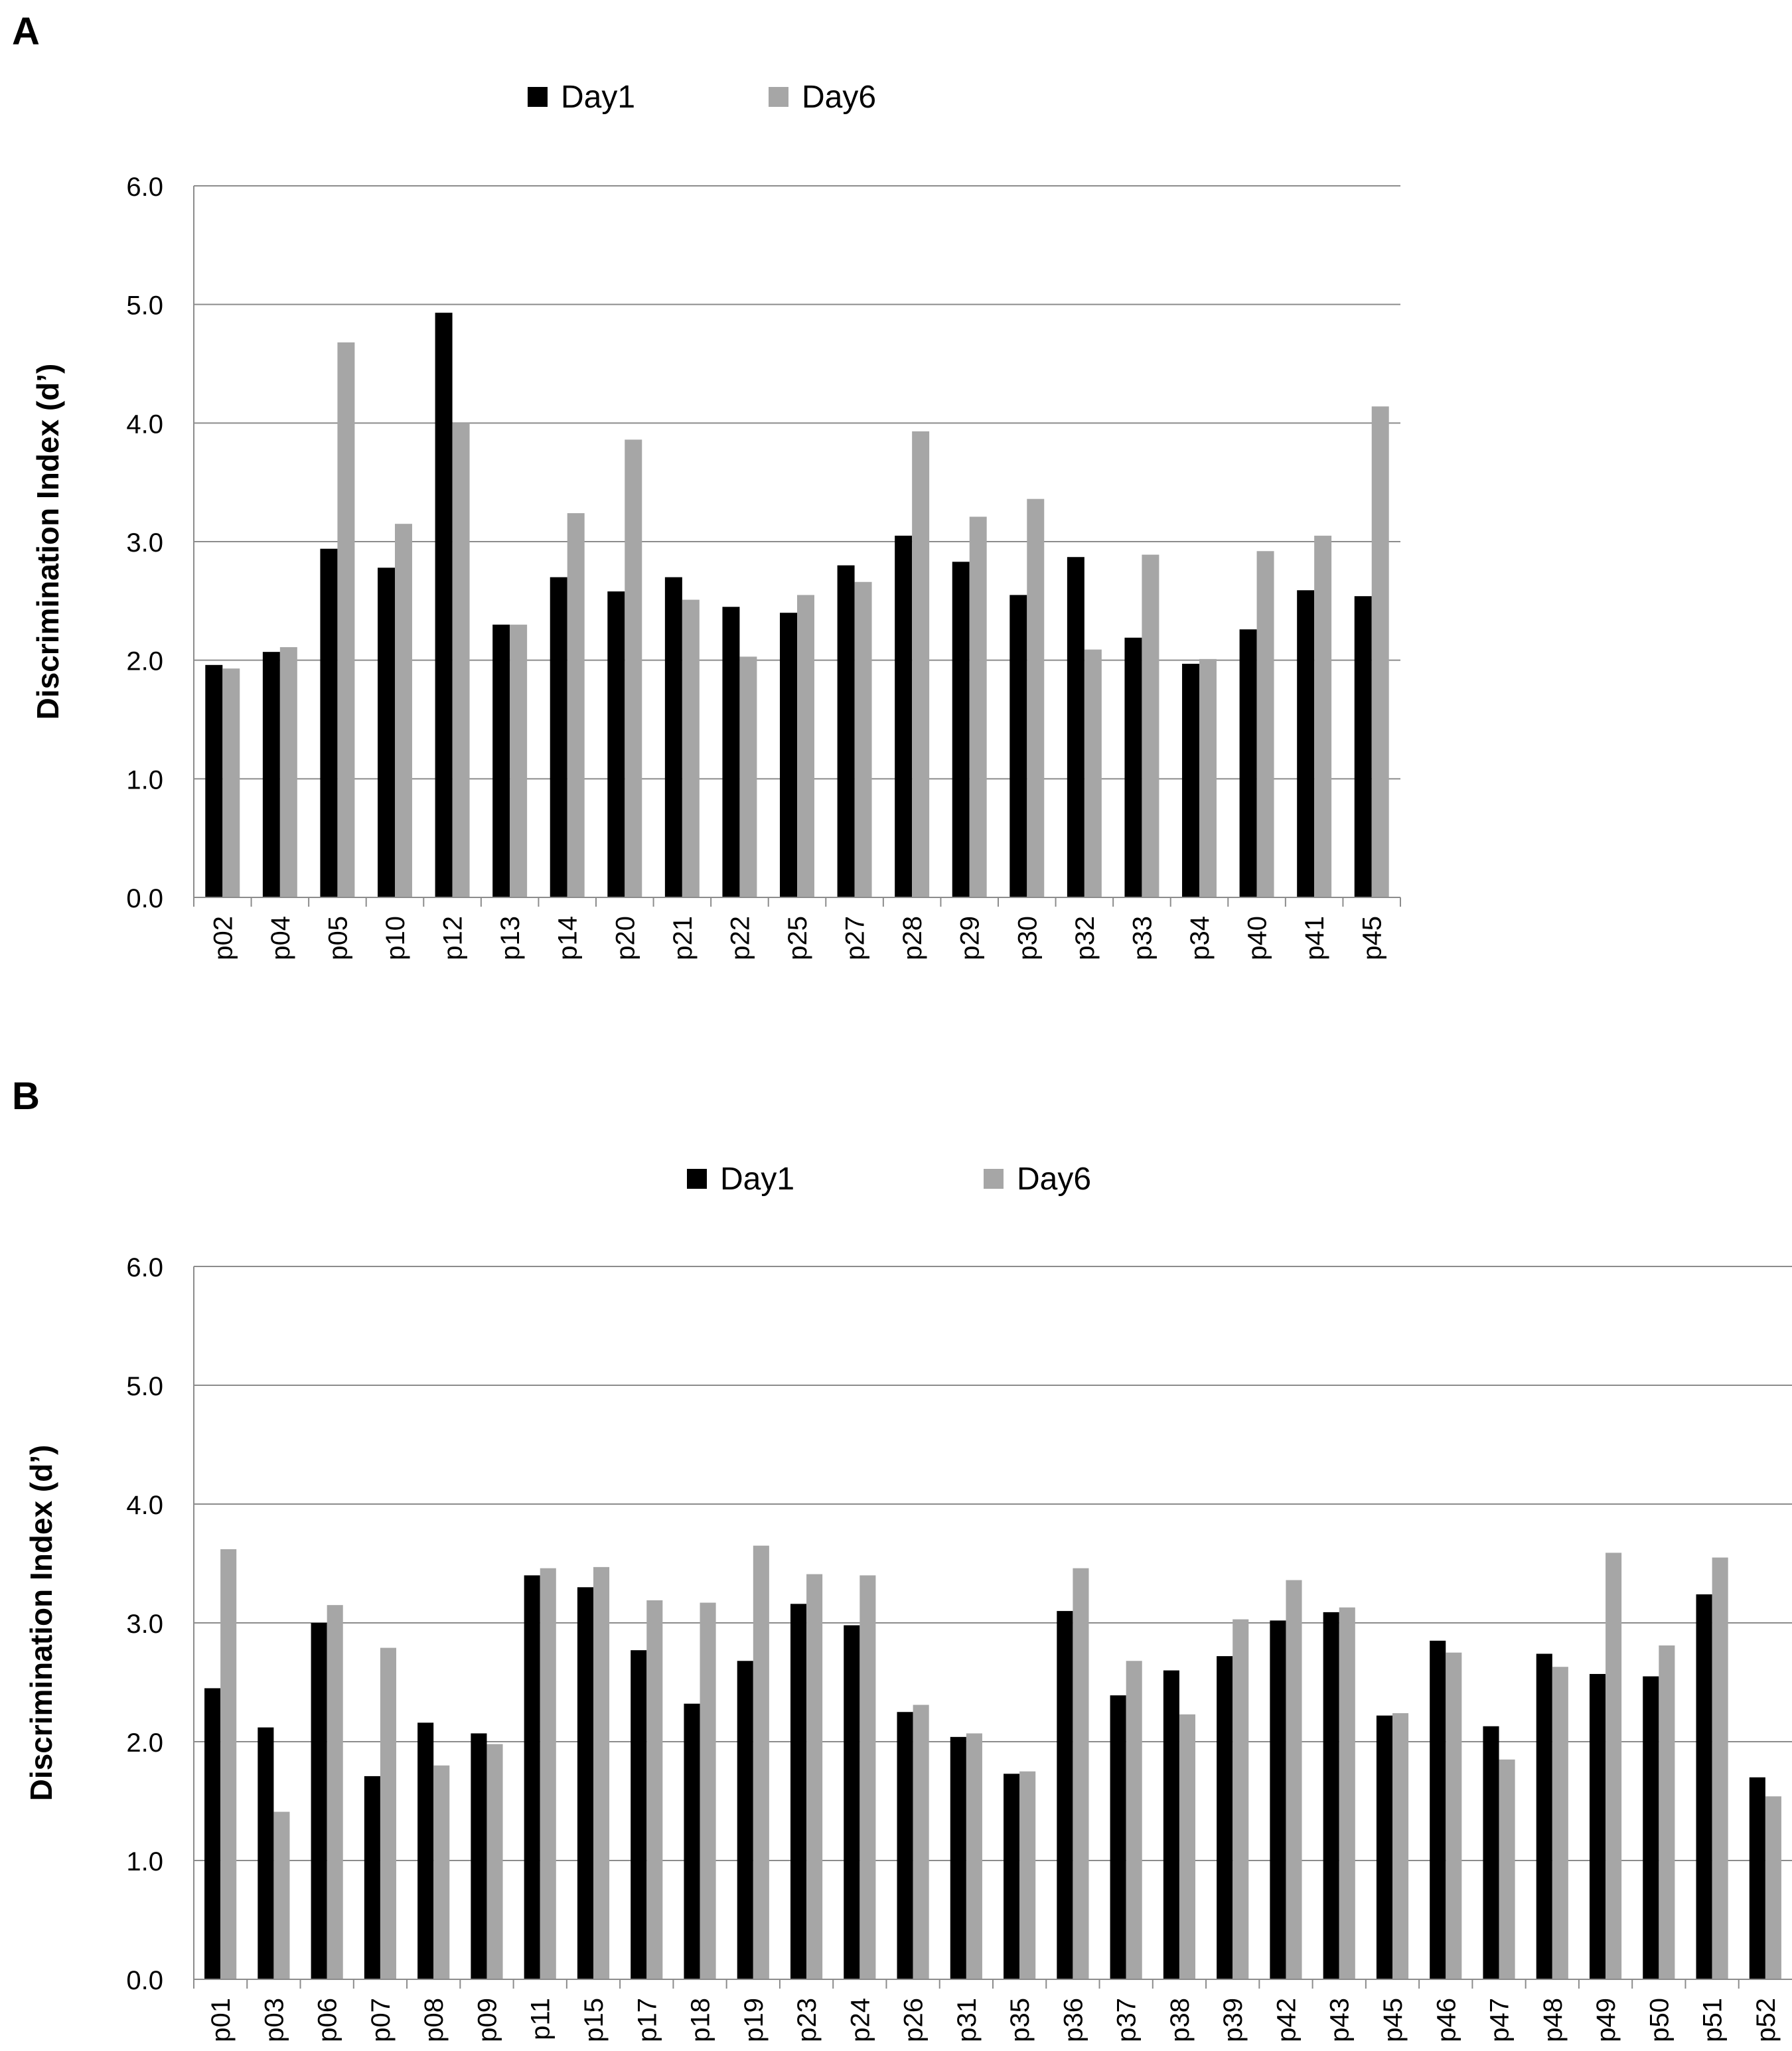  What do you see at coordinates (1133, 767) in the screenshot?
I see `bar-day1-p33` at bounding box center [1133, 767].